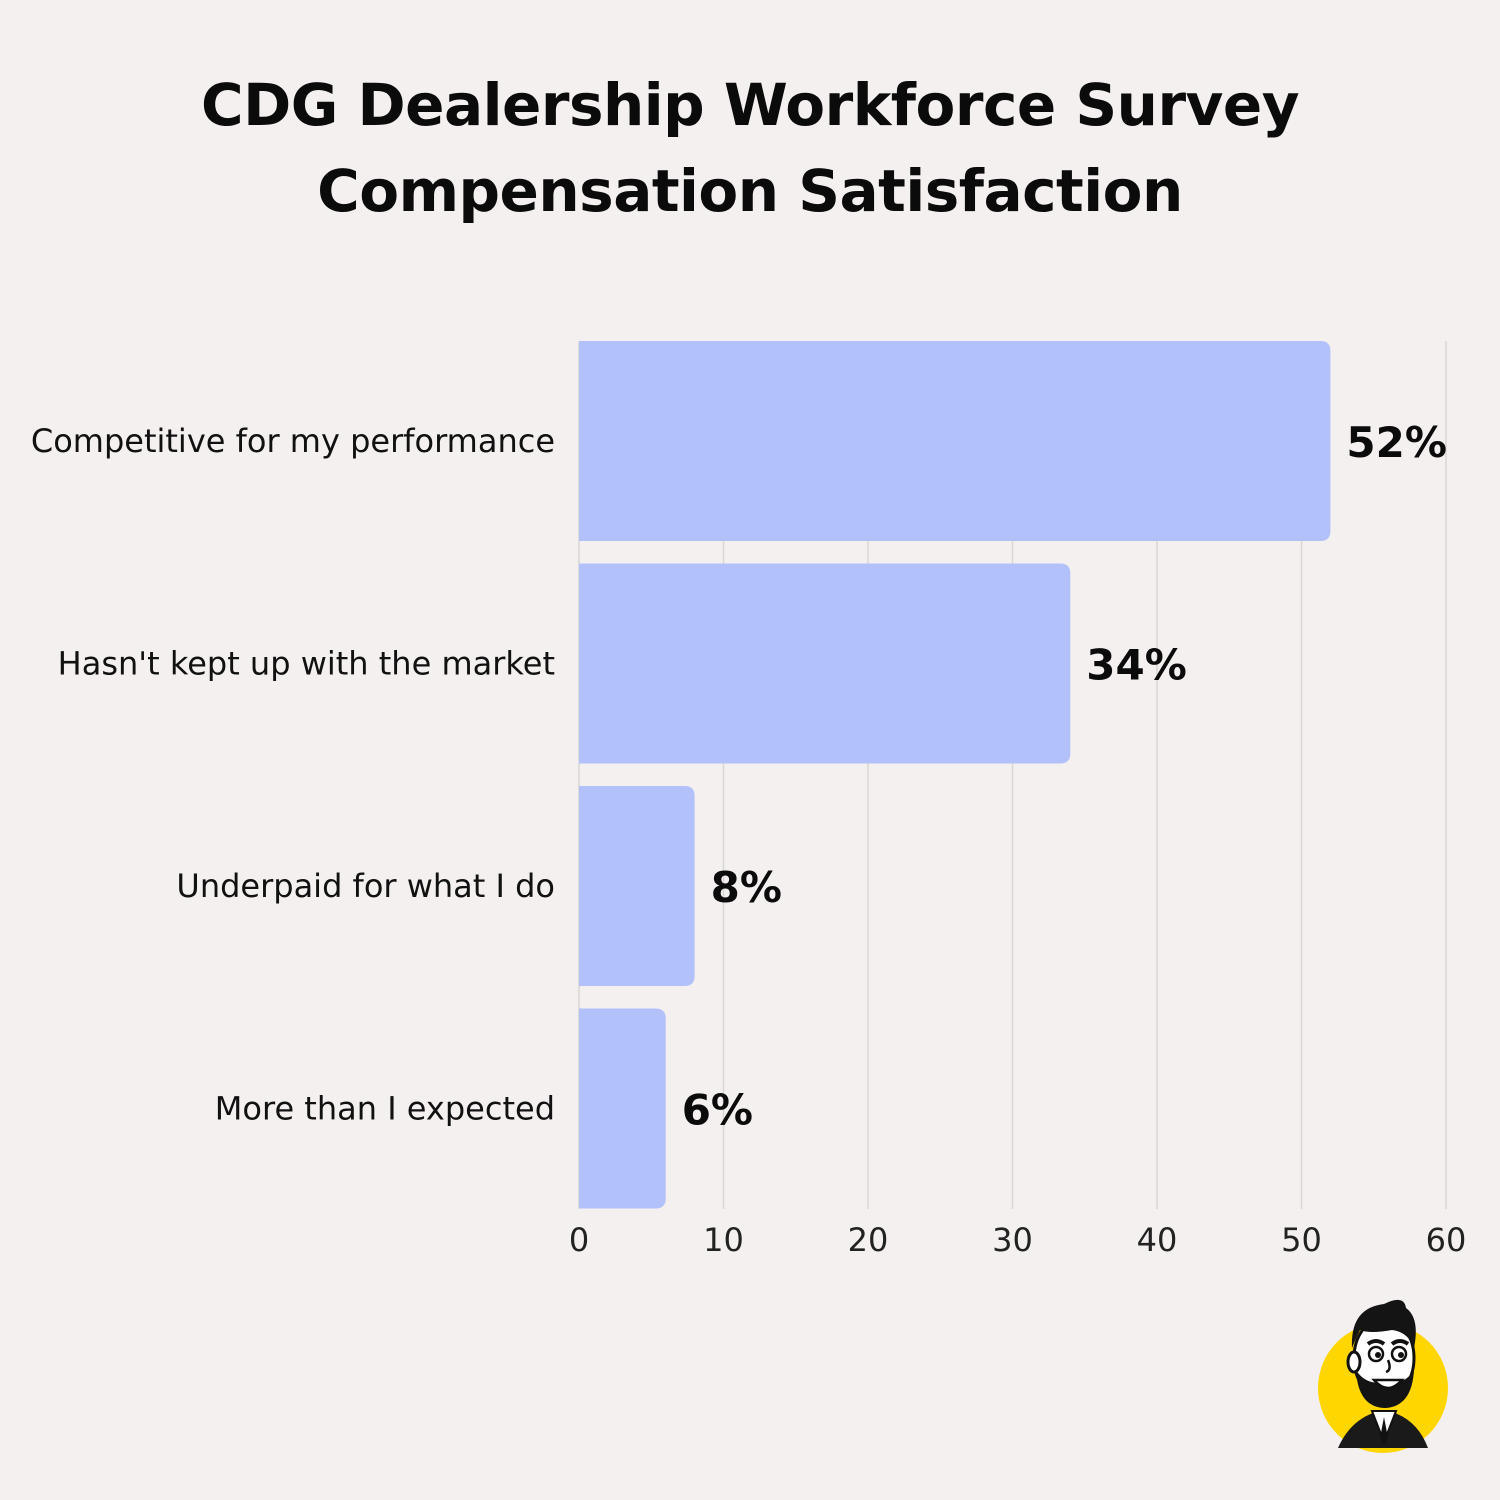 The width and height of the screenshot is (1500, 1500). I want to click on value-label: 6%, so click(717, 1110).